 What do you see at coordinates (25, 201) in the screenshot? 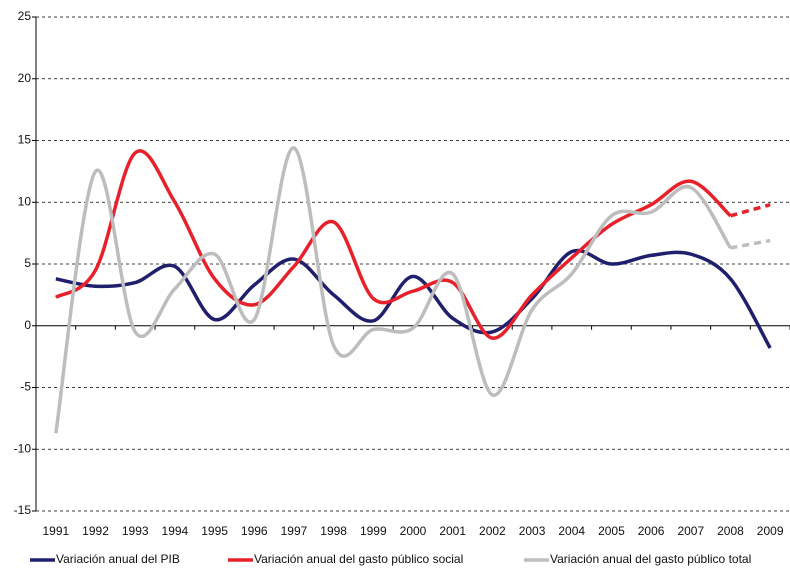
I see `y-tick-label: 10` at bounding box center [25, 201].